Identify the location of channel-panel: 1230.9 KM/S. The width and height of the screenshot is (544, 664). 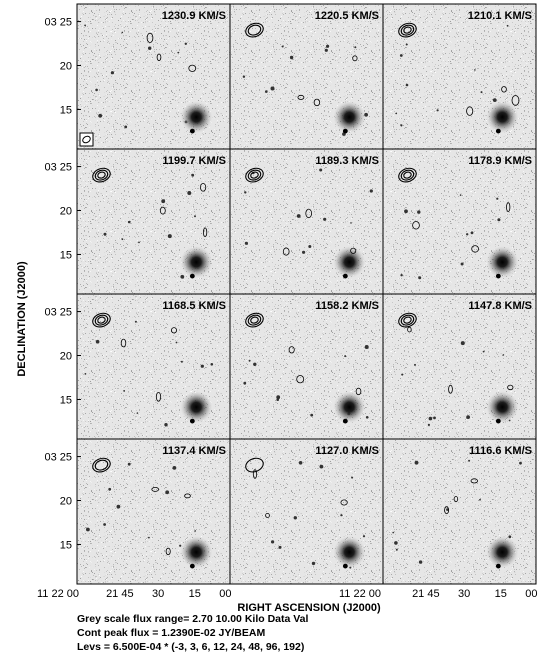
(153, 76).